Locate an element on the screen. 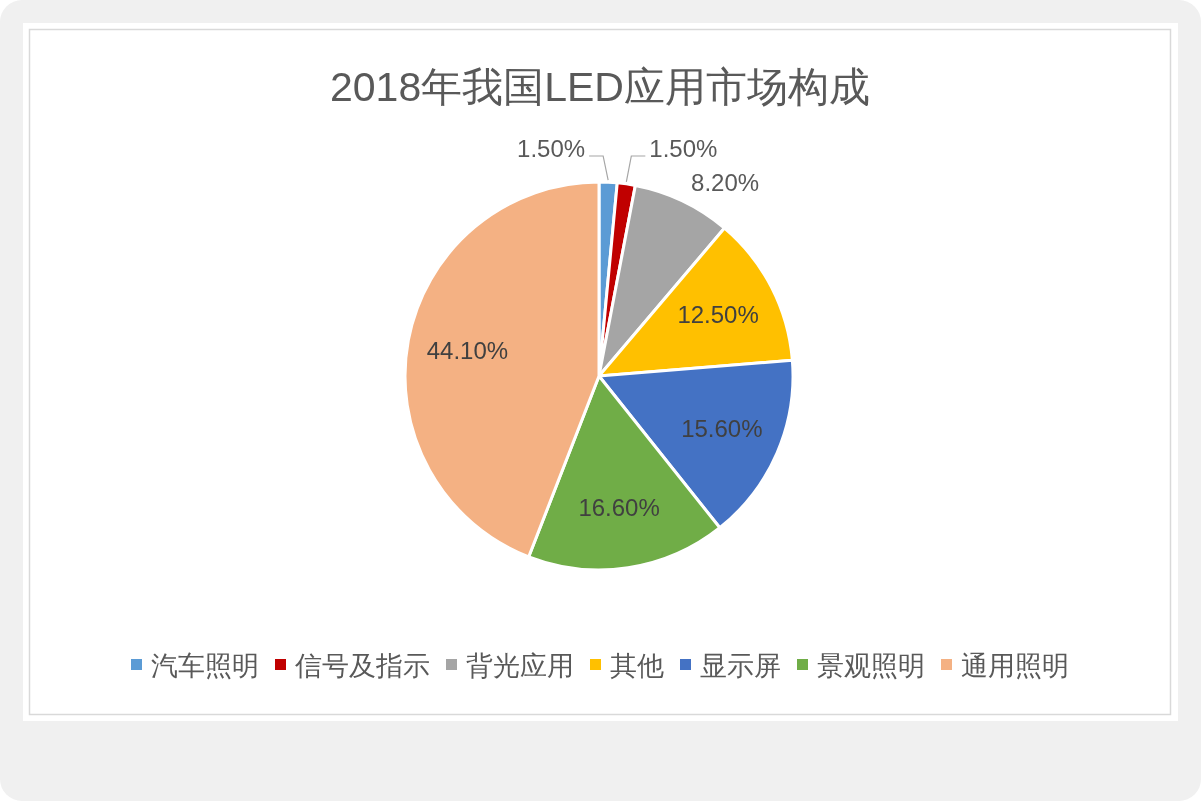 The width and height of the screenshot is (1201, 801). legend-label: 通用照明 is located at coordinates (1015, 666).